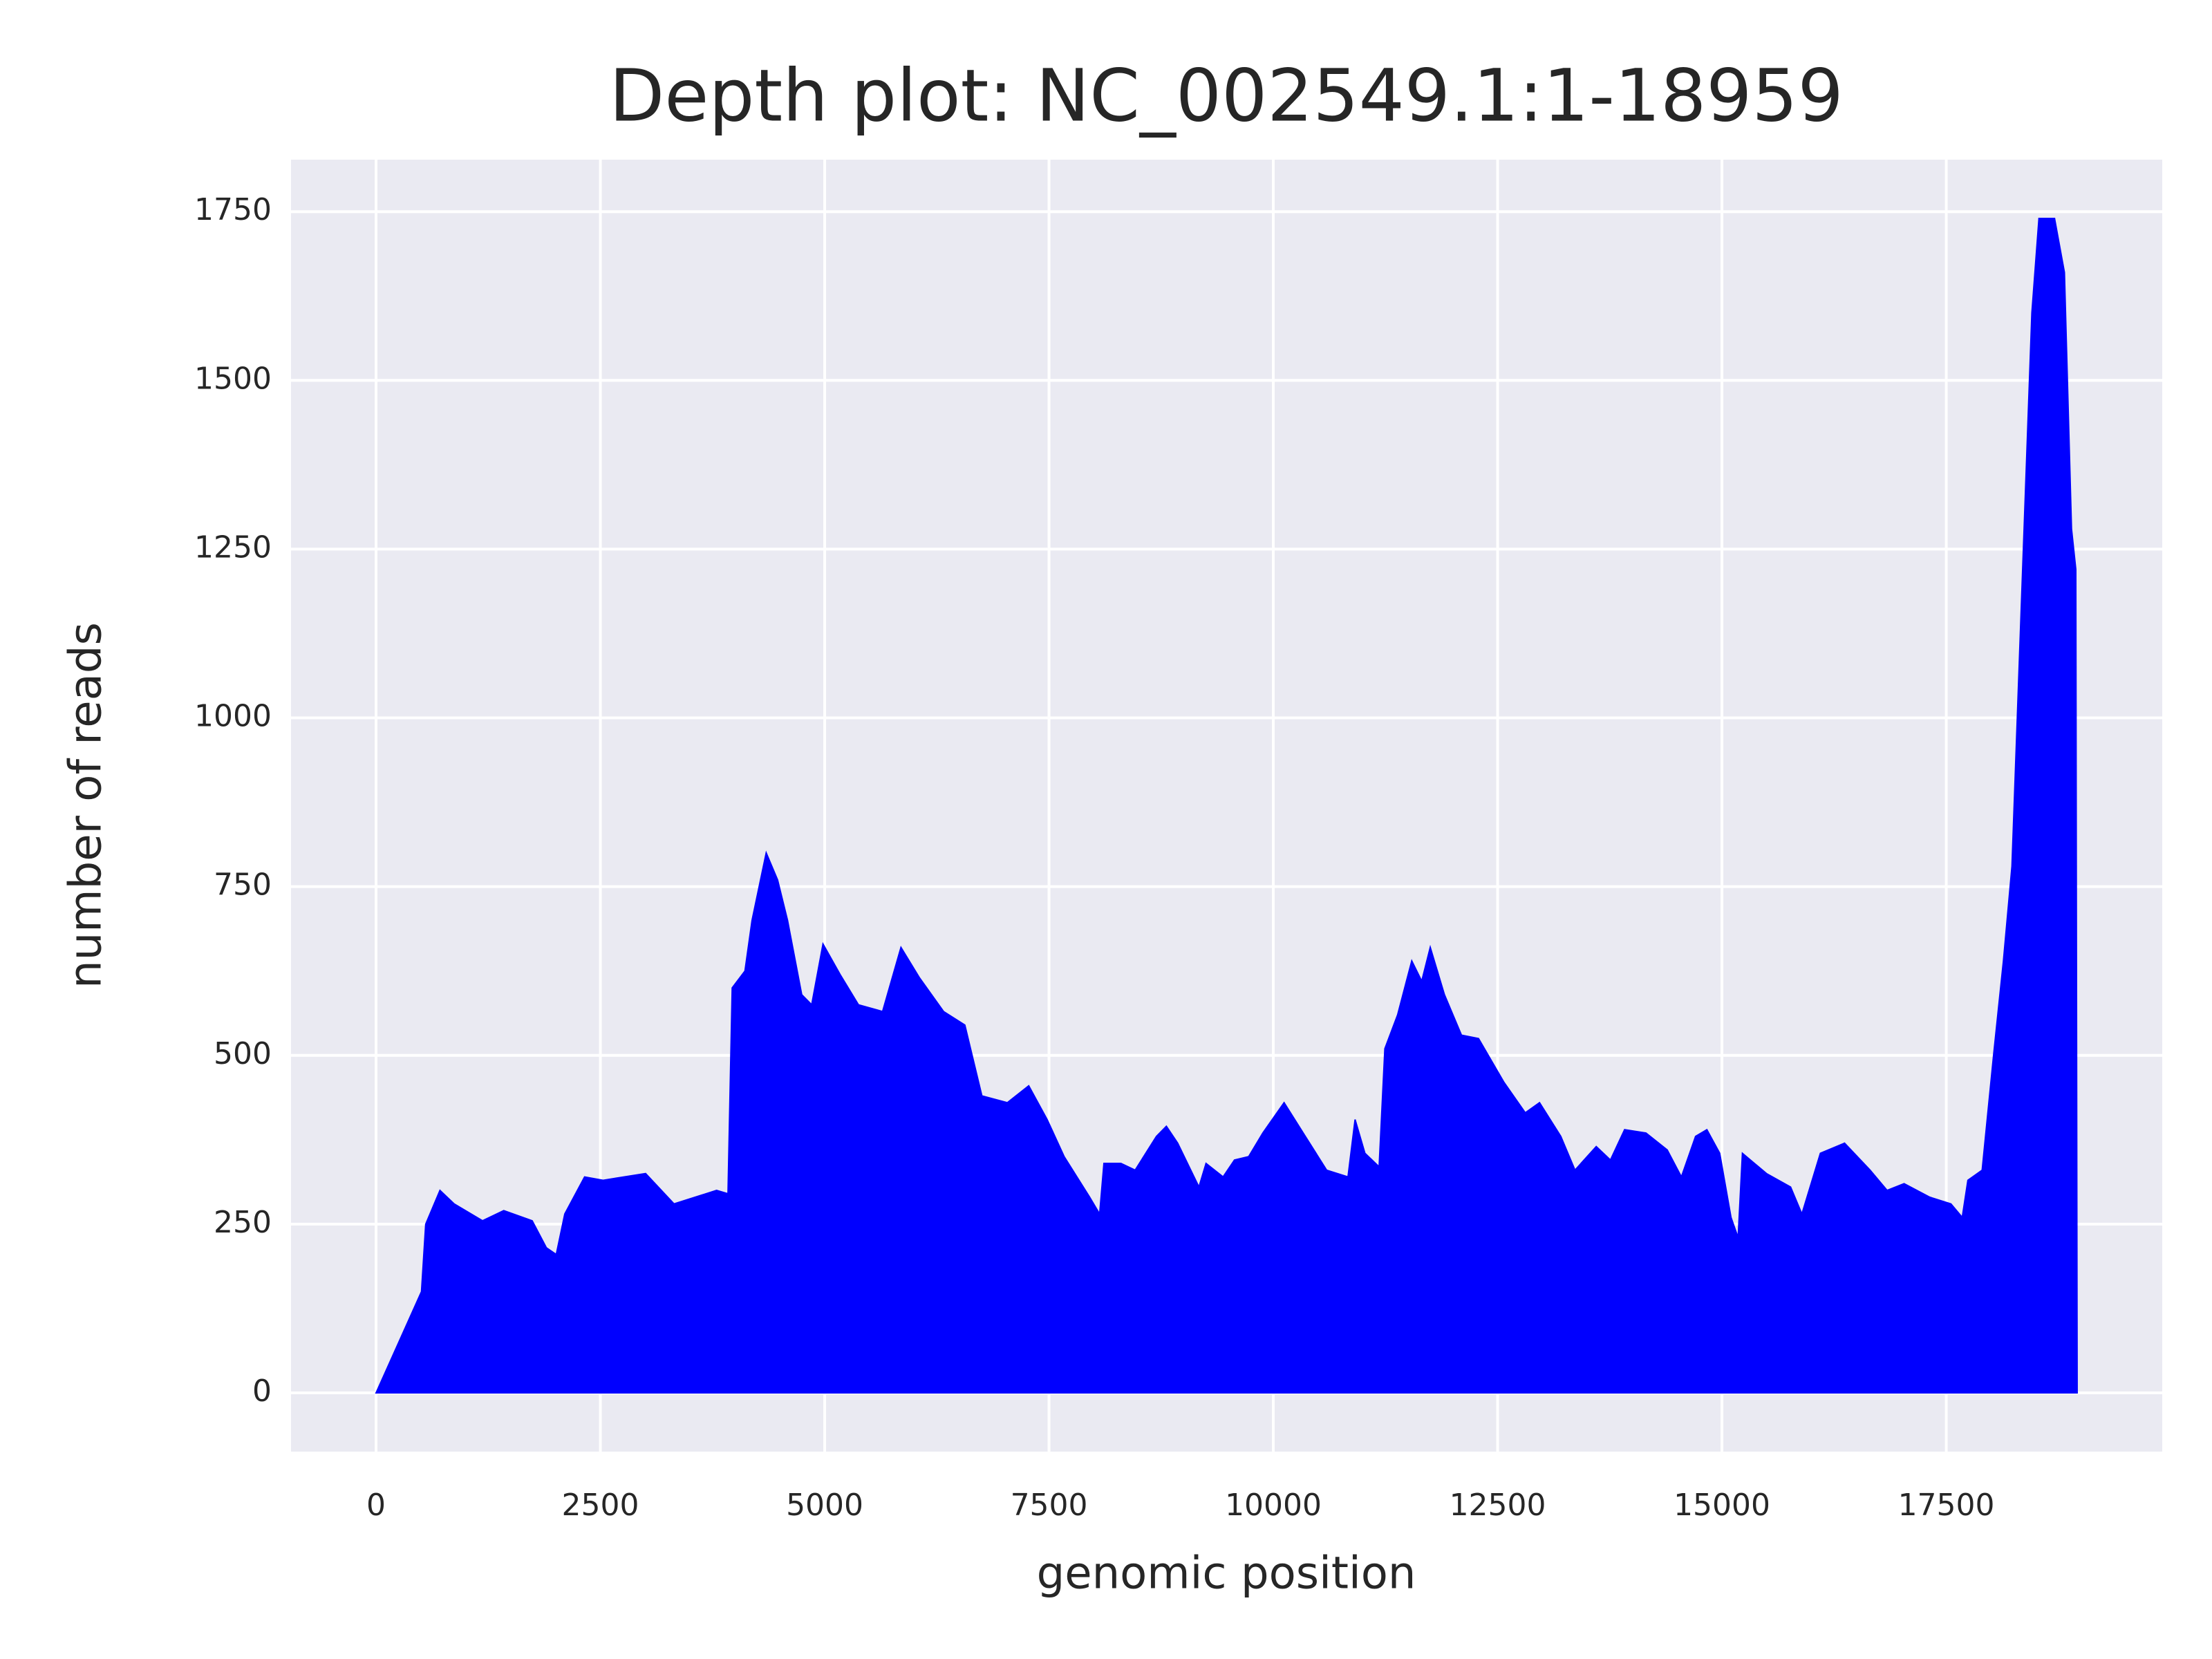 The image size is (2212, 1659). I want to click on x-tick-label: 7500, so click(1049, 1506).